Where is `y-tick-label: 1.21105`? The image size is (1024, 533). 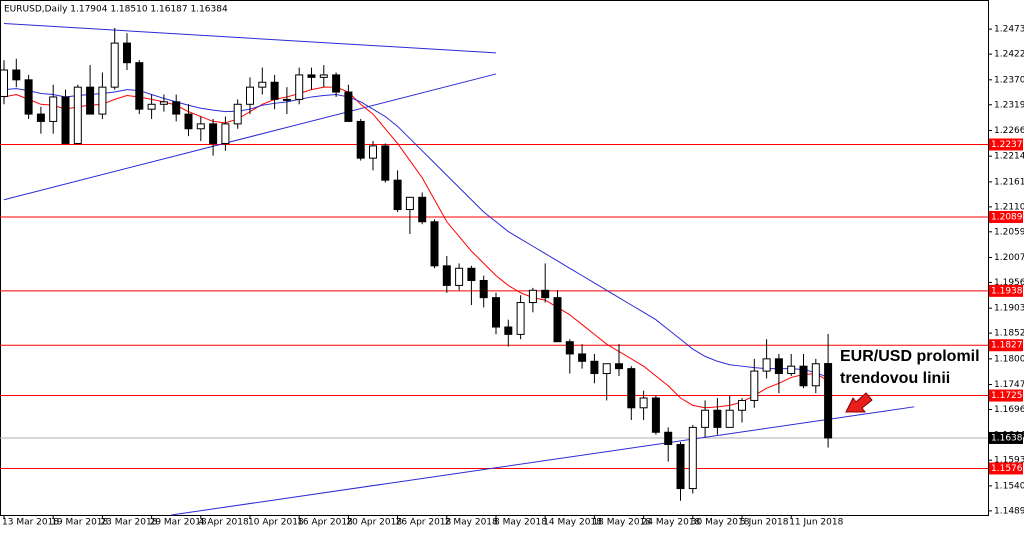
y-tick-label: 1.21105 is located at coordinates (1009, 207).